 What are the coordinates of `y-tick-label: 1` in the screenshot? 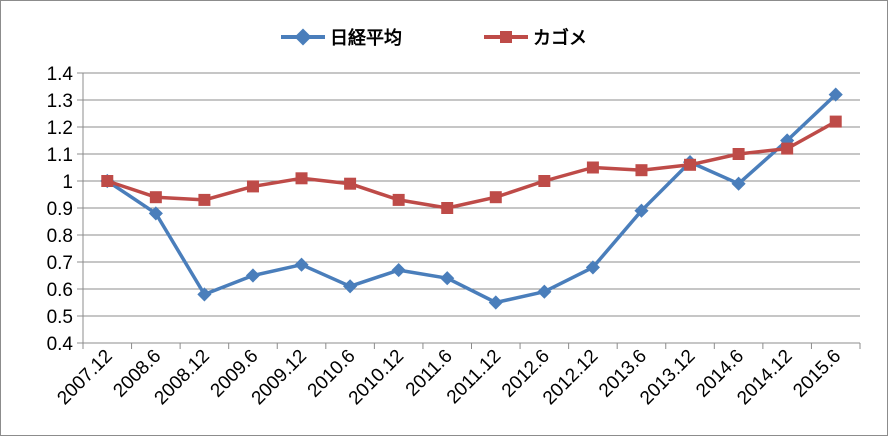 It's located at (67, 182).